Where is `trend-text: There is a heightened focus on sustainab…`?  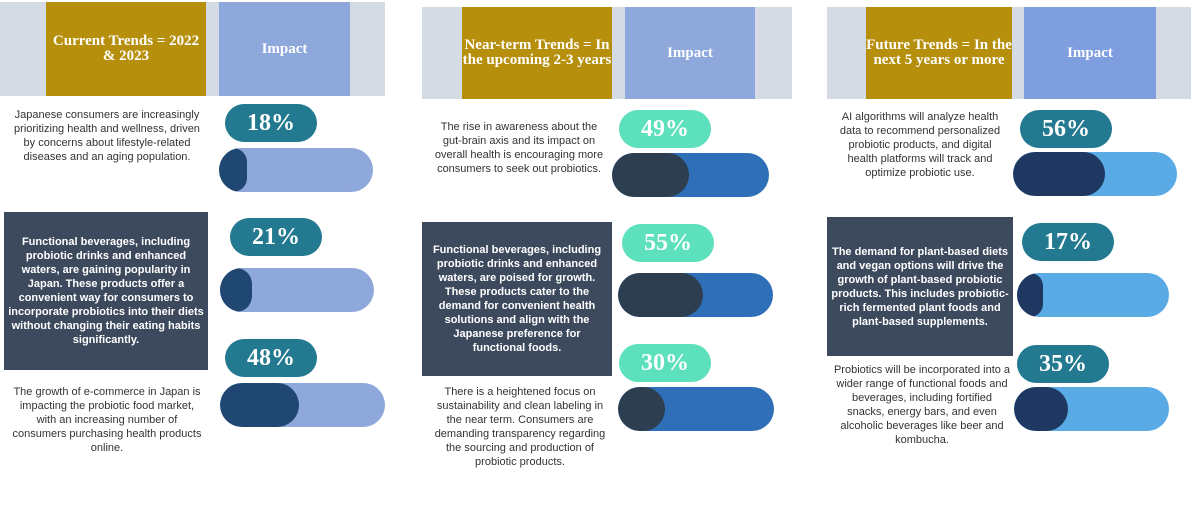
trend-text: There is a heightened focus on sustainab… is located at coordinates (520, 427).